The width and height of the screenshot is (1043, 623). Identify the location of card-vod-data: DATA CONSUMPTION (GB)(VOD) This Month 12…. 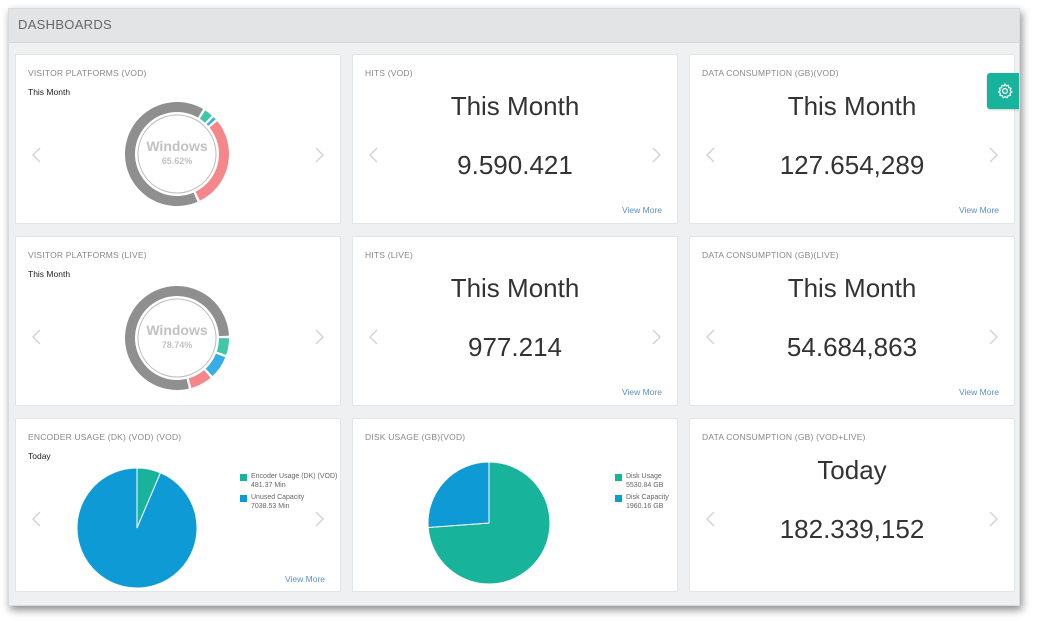
(852, 139).